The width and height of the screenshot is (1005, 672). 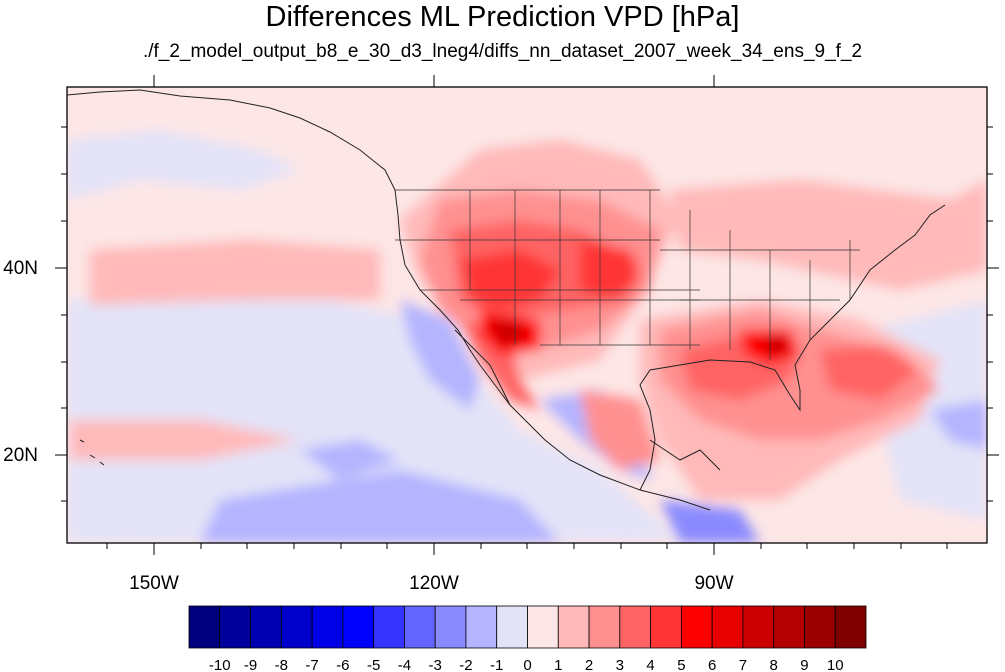 I want to click on lon-tick-label: 120W, so click(x=434, y=583).